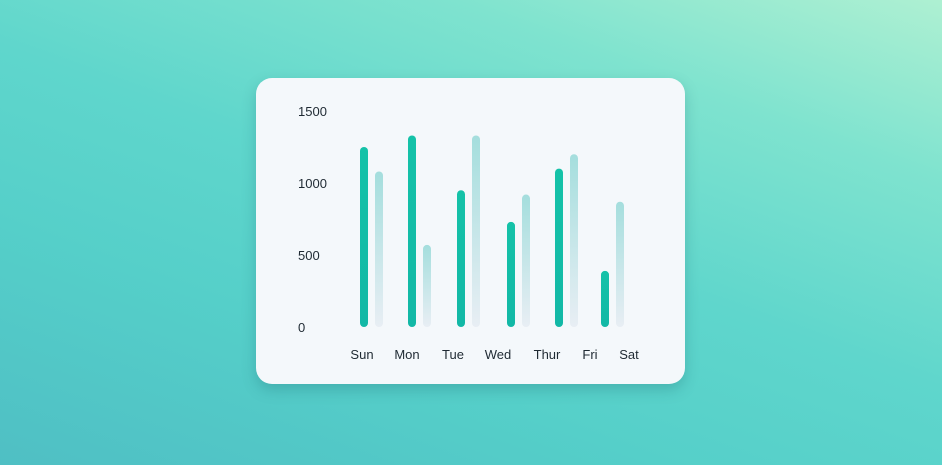  Describe the element at coordinates (312, 219) in the screenshot. I see `y-axis: 0 500 1000 1500` at that location.